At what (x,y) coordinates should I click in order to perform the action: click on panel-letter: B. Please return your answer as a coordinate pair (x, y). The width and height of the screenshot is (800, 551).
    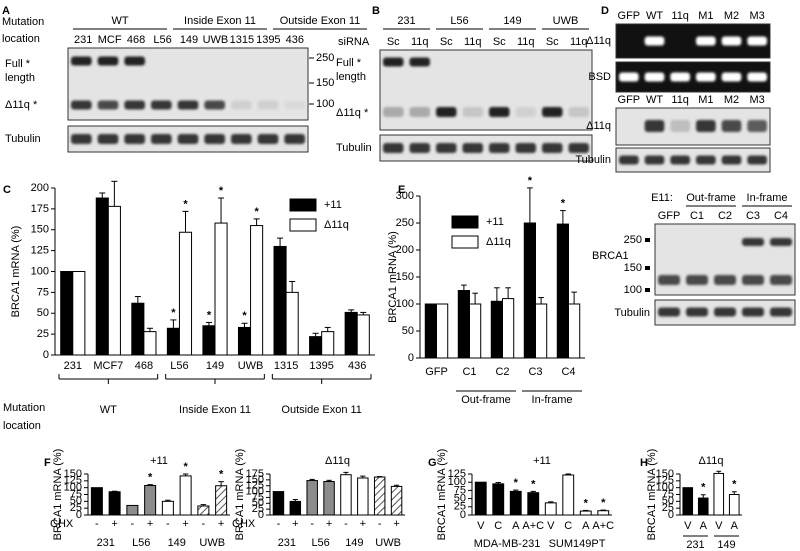
    Looking at the image, I should click on (376, 11).